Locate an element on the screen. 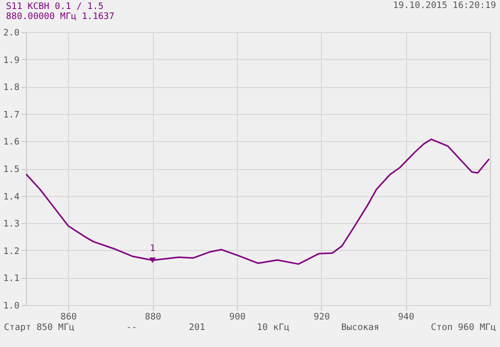 This screenshot has width=500, height=347. text: 10 кГц is located at coordinates (273, 329).